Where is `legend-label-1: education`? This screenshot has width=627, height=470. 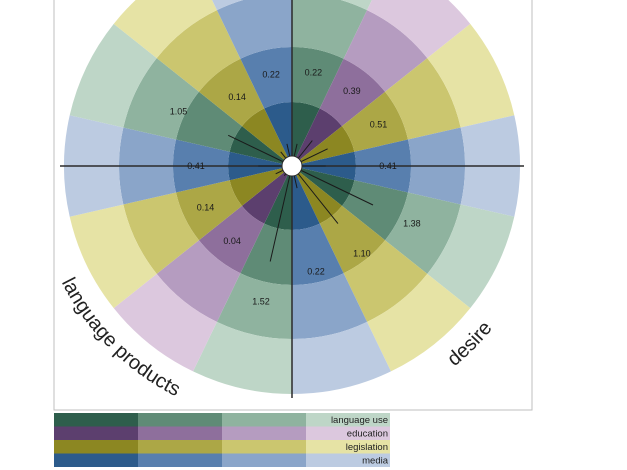 legend-label-1: education is located at coordinates (367, 434).